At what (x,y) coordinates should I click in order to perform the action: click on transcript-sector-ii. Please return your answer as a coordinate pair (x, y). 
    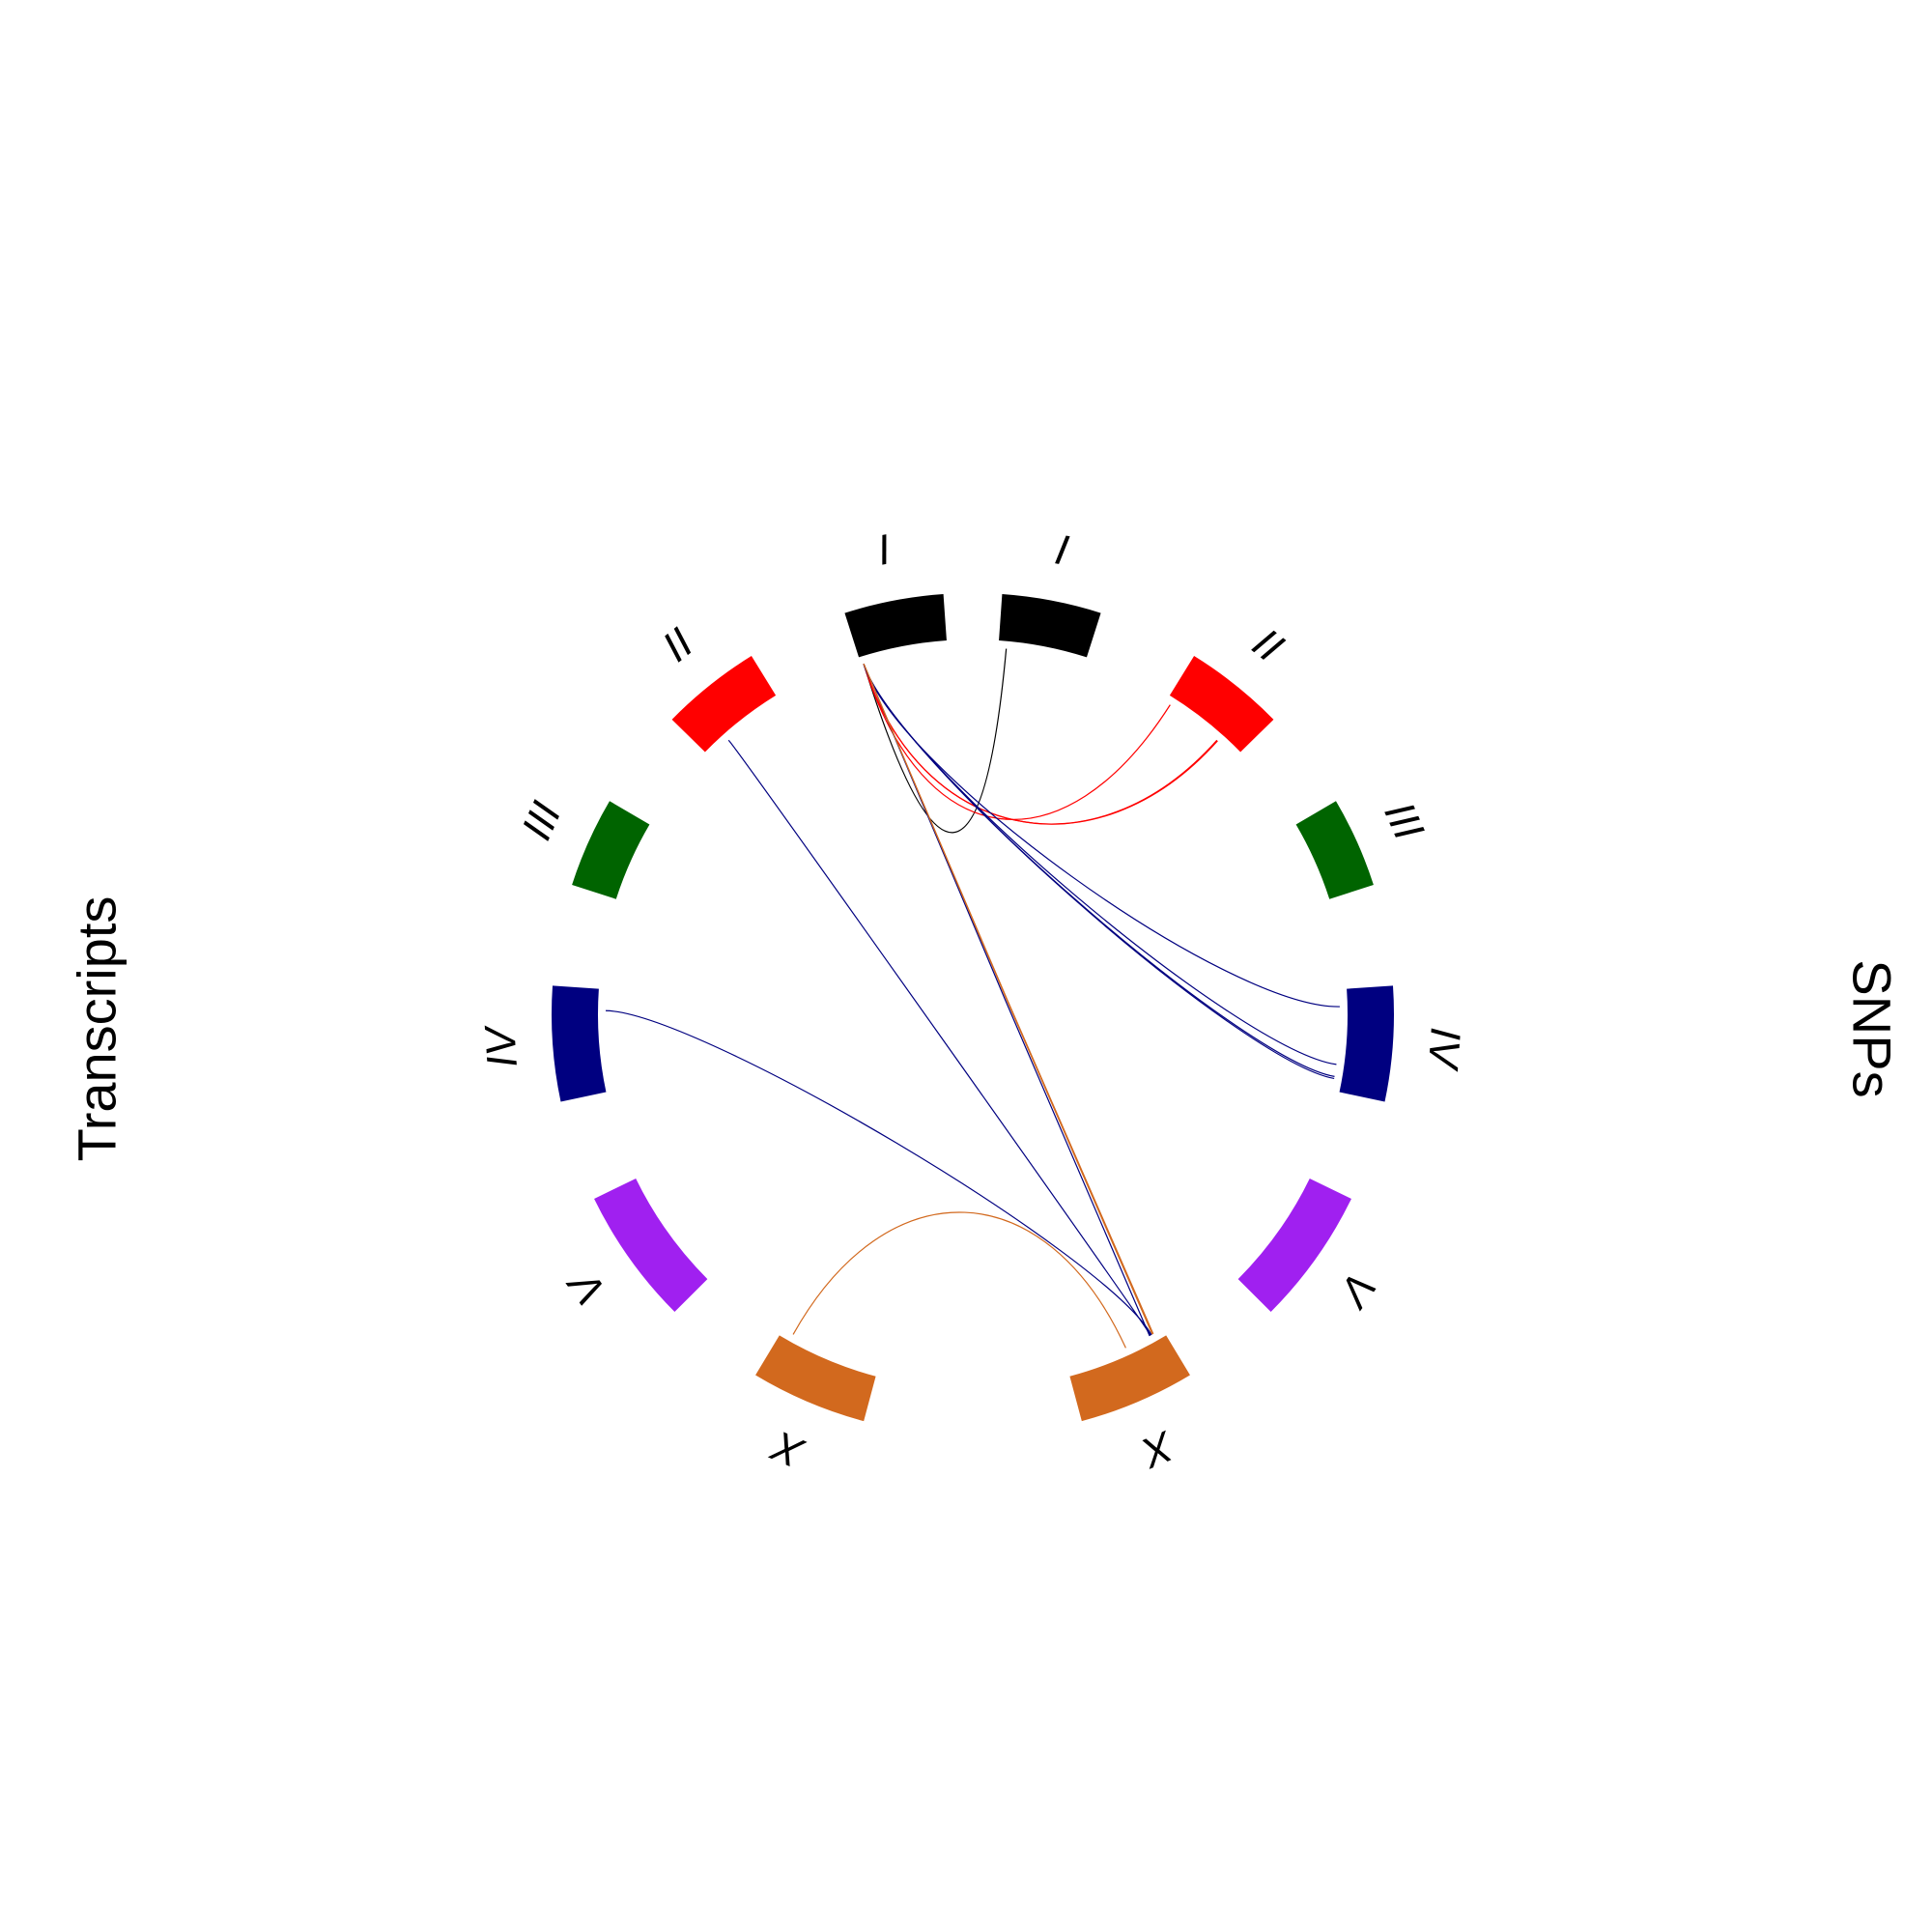
    Looking at the image, I should click on (724, 704).